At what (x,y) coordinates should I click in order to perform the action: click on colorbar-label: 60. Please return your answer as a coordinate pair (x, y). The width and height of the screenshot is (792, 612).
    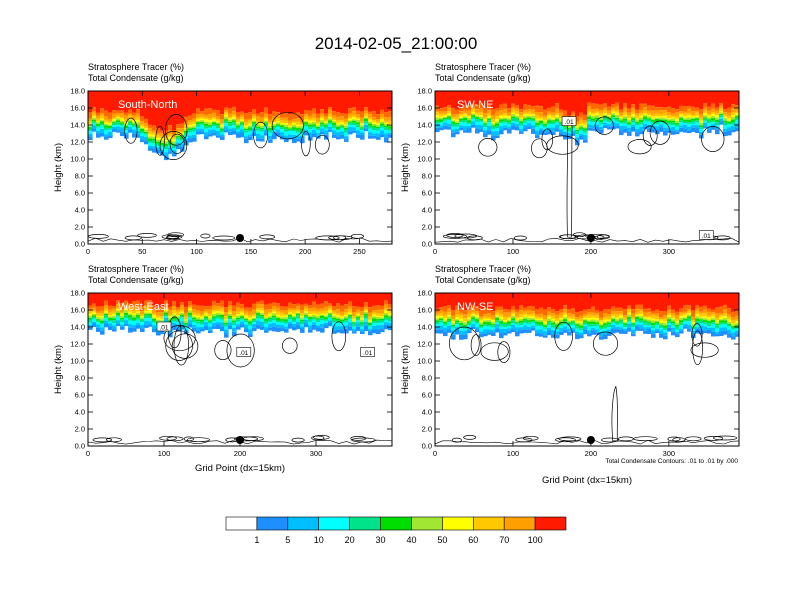
    Looking at the image, I should click on (473, 540).